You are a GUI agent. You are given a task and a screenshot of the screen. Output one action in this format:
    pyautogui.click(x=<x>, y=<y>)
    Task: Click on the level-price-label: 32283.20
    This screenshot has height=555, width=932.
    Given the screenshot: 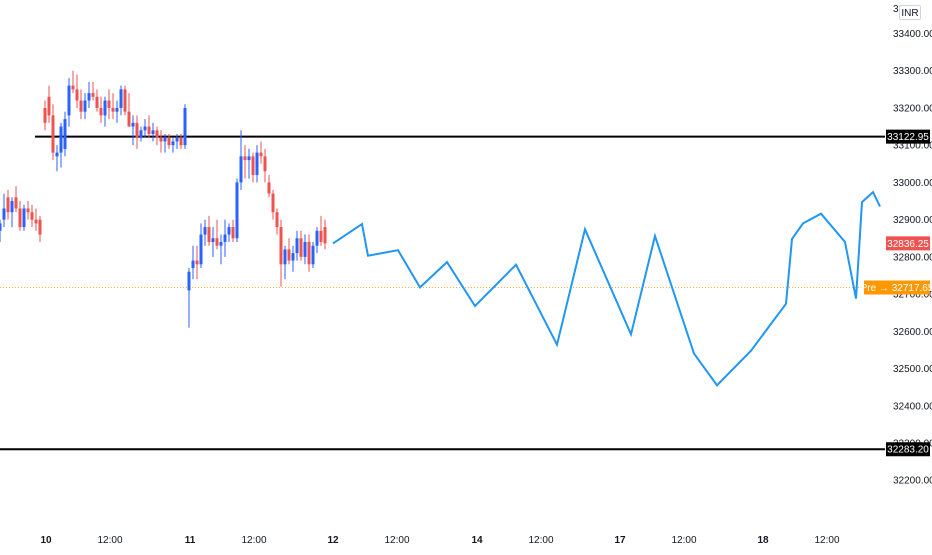 What is the action you would take?
    pyautogui.click(x=908, y=450)
    